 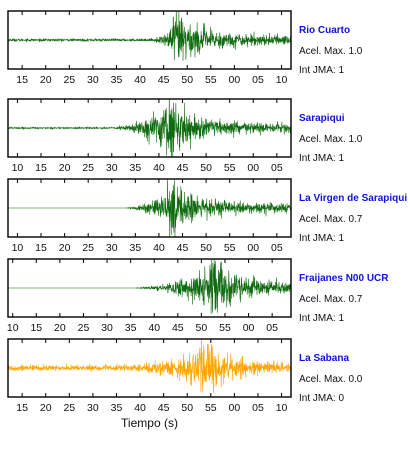 I want to click on station-name: Sarapiqui, so click(x=322, y=118).